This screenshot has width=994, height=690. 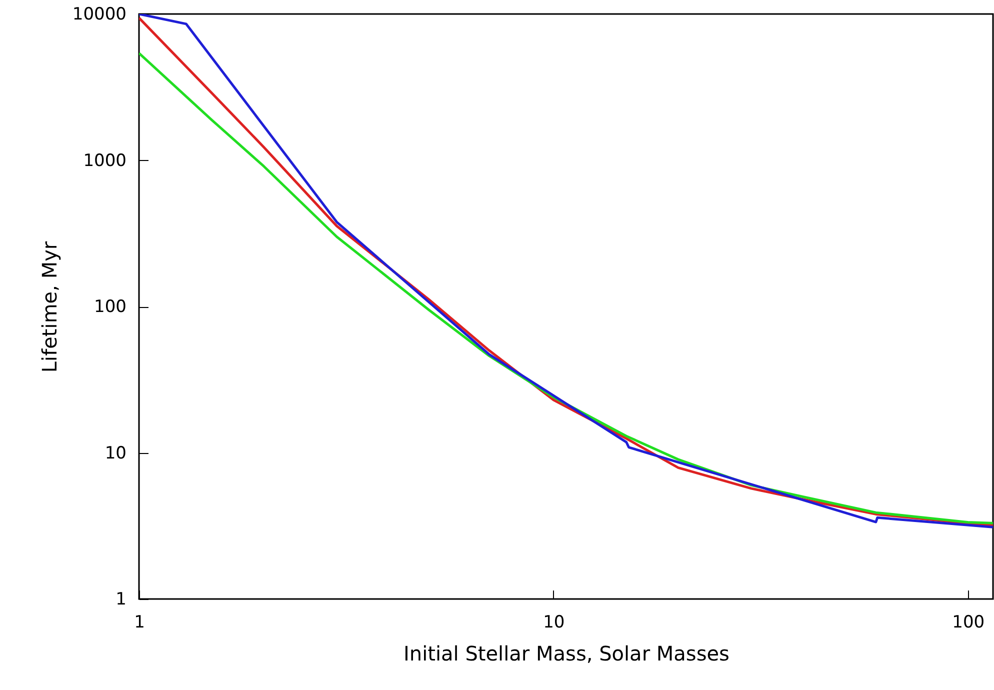 What do you see at coordinates (99, 14) in the screenshot?
I see `y-tick-label: 10000` at bounding box center [99, 14].